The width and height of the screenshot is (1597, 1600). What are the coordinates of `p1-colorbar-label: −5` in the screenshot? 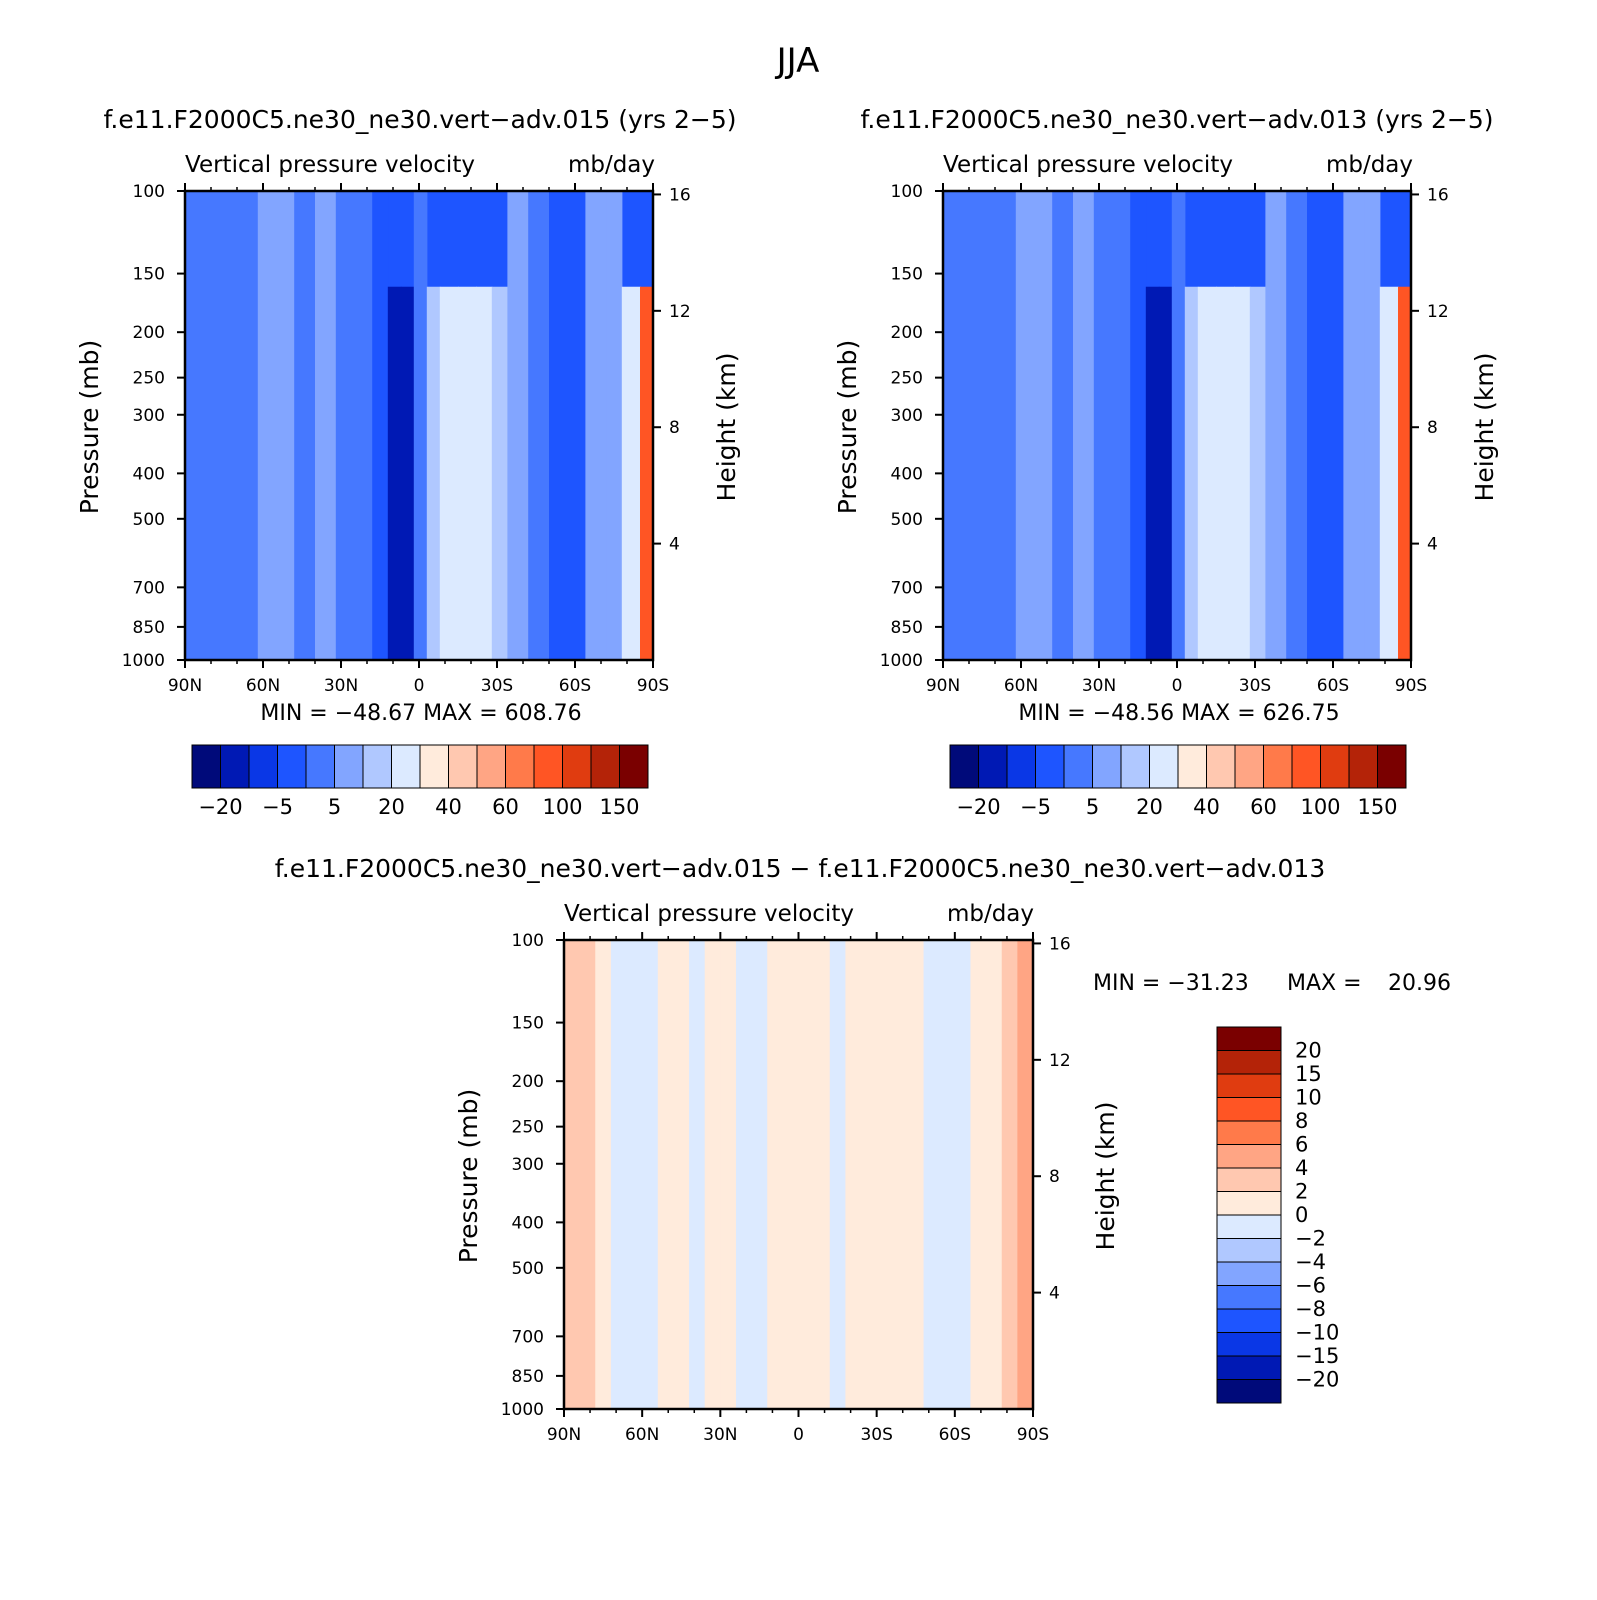 It's located at (277, 807).